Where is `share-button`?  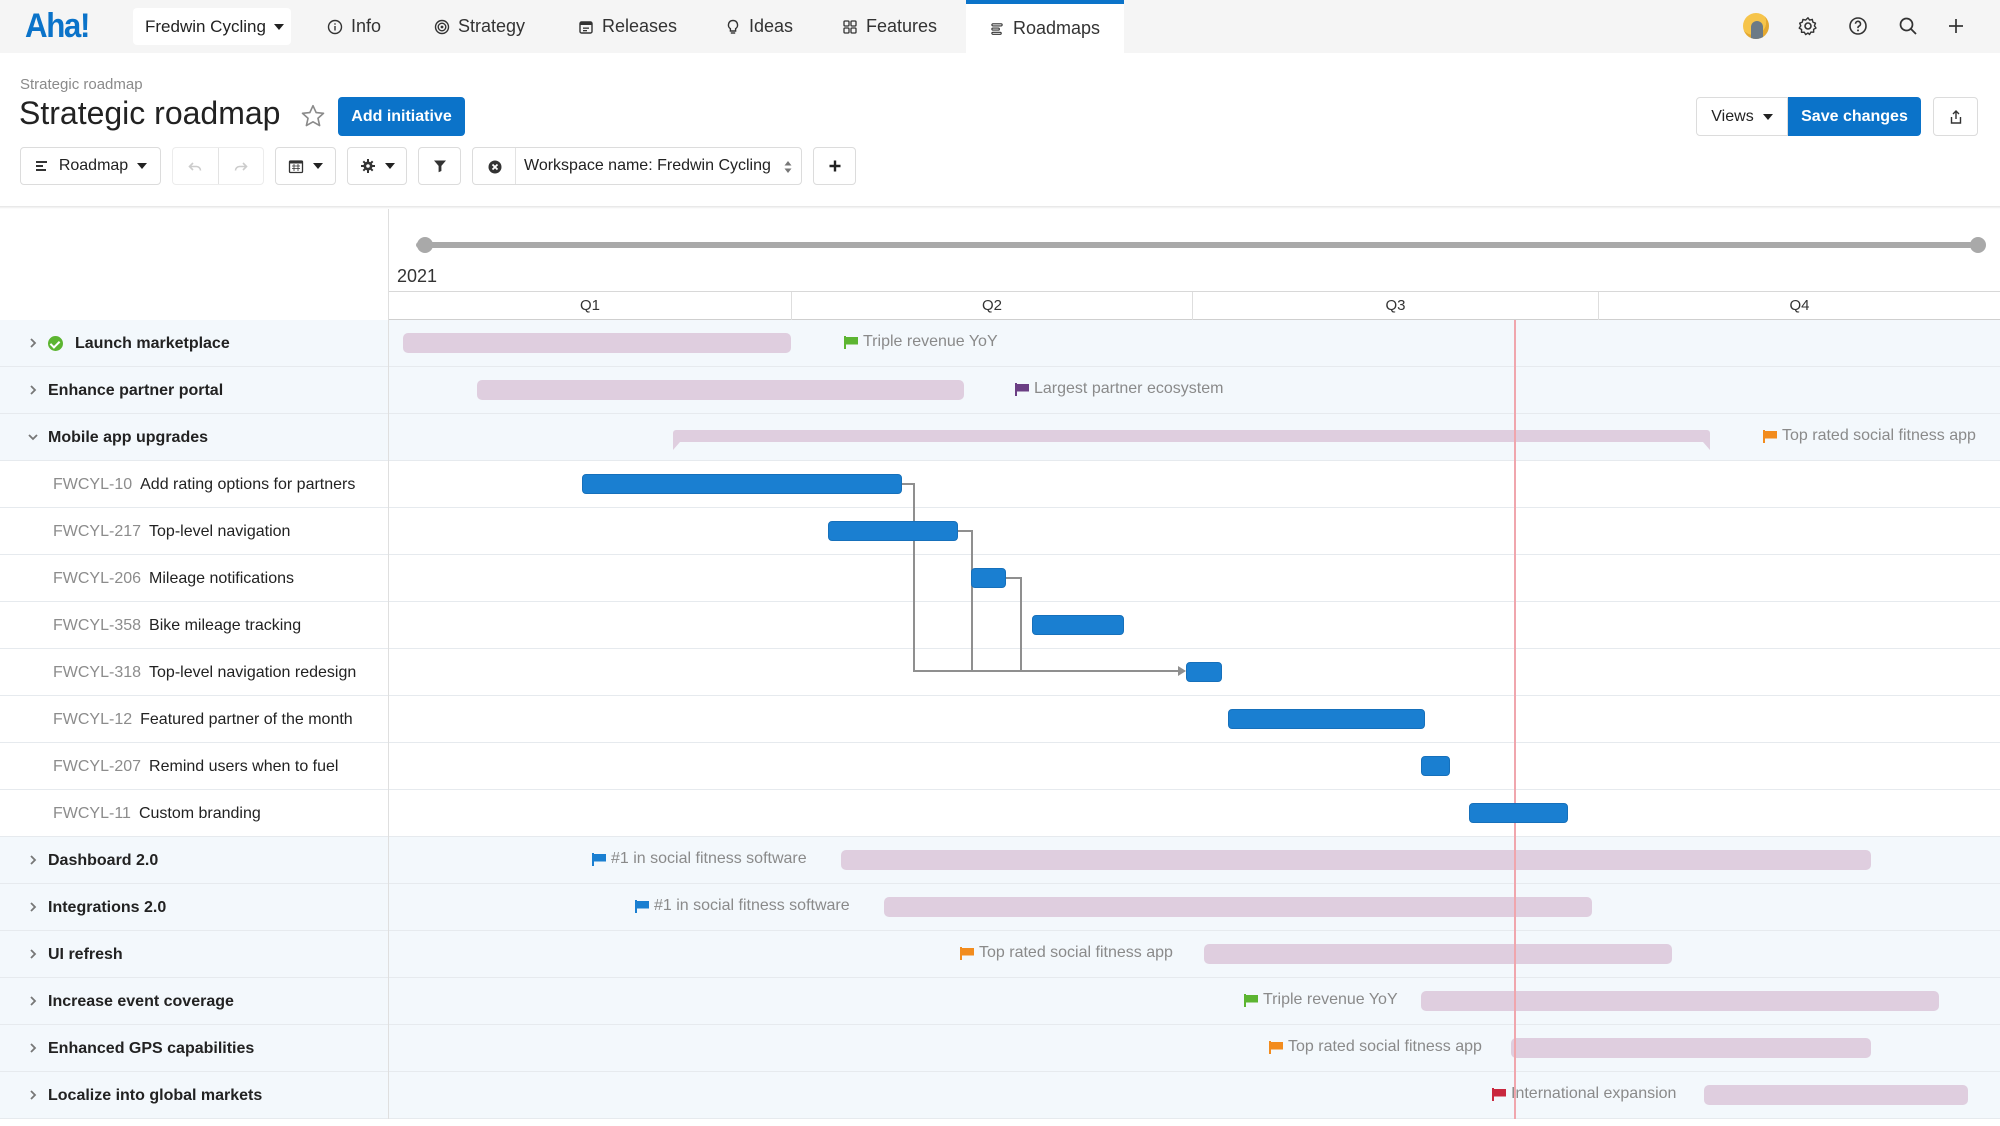 share-button is located at coordinates (1955, 116).